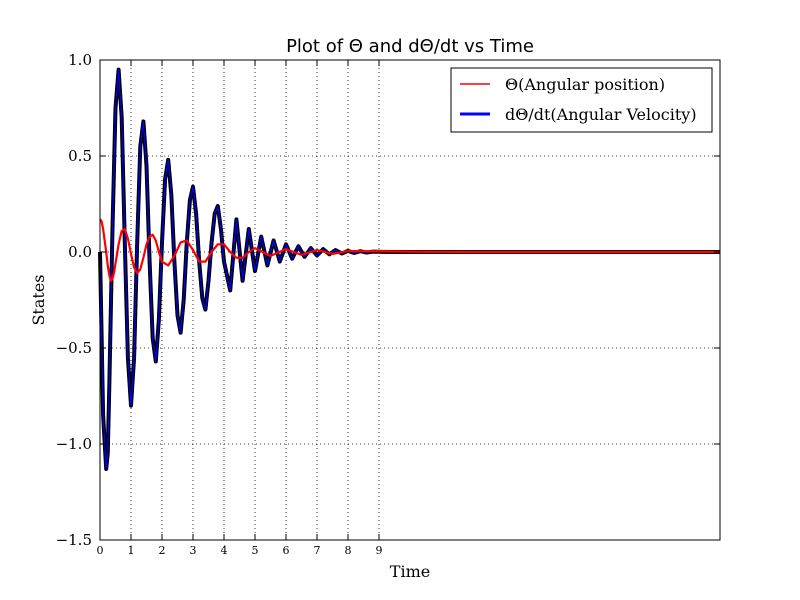 The width and height of the screenshot is (800, 600). I want to click on x-tick-label: 8, so click(348, 550).